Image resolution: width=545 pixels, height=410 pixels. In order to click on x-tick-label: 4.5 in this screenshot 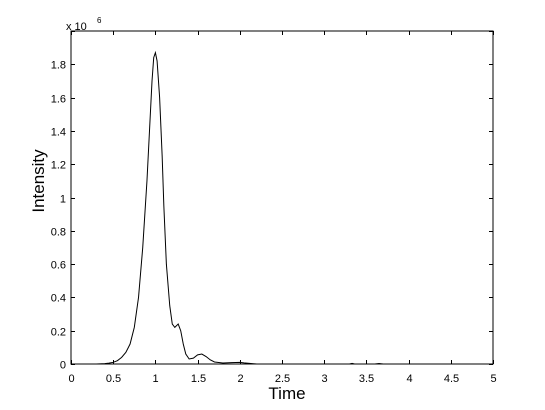, I will do `click(451, 379)`.